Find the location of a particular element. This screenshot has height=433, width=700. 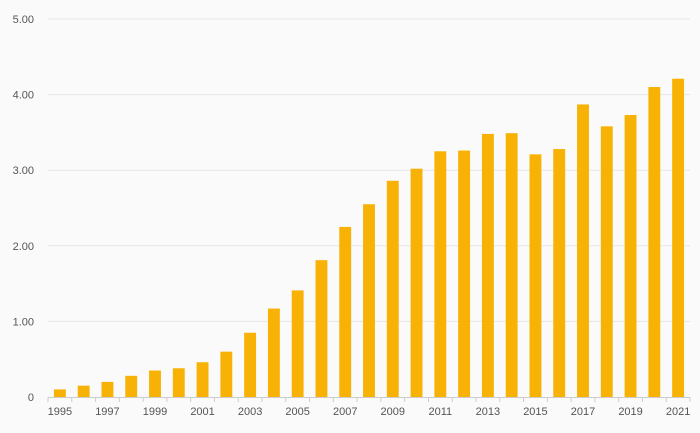

bar-2003 is located at coordinates (250, 364).